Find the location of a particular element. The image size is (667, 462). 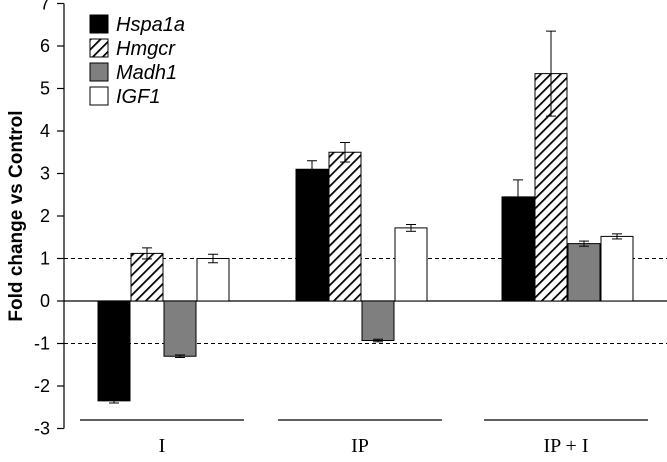

y-axis-label: Fold change vs Control is located at coordinates (16, 215).